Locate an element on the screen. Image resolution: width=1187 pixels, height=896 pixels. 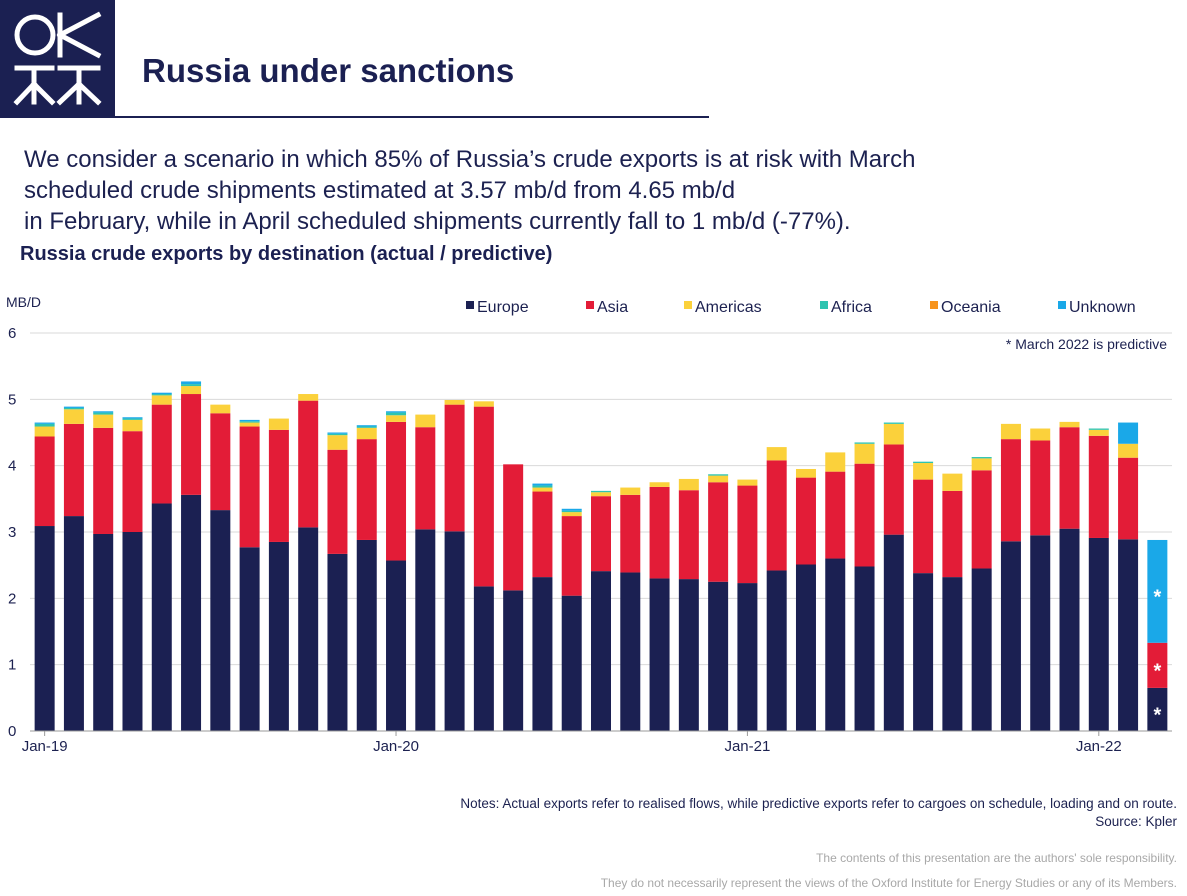
y-tick-label: 1 is located at coordinates (12, 665).